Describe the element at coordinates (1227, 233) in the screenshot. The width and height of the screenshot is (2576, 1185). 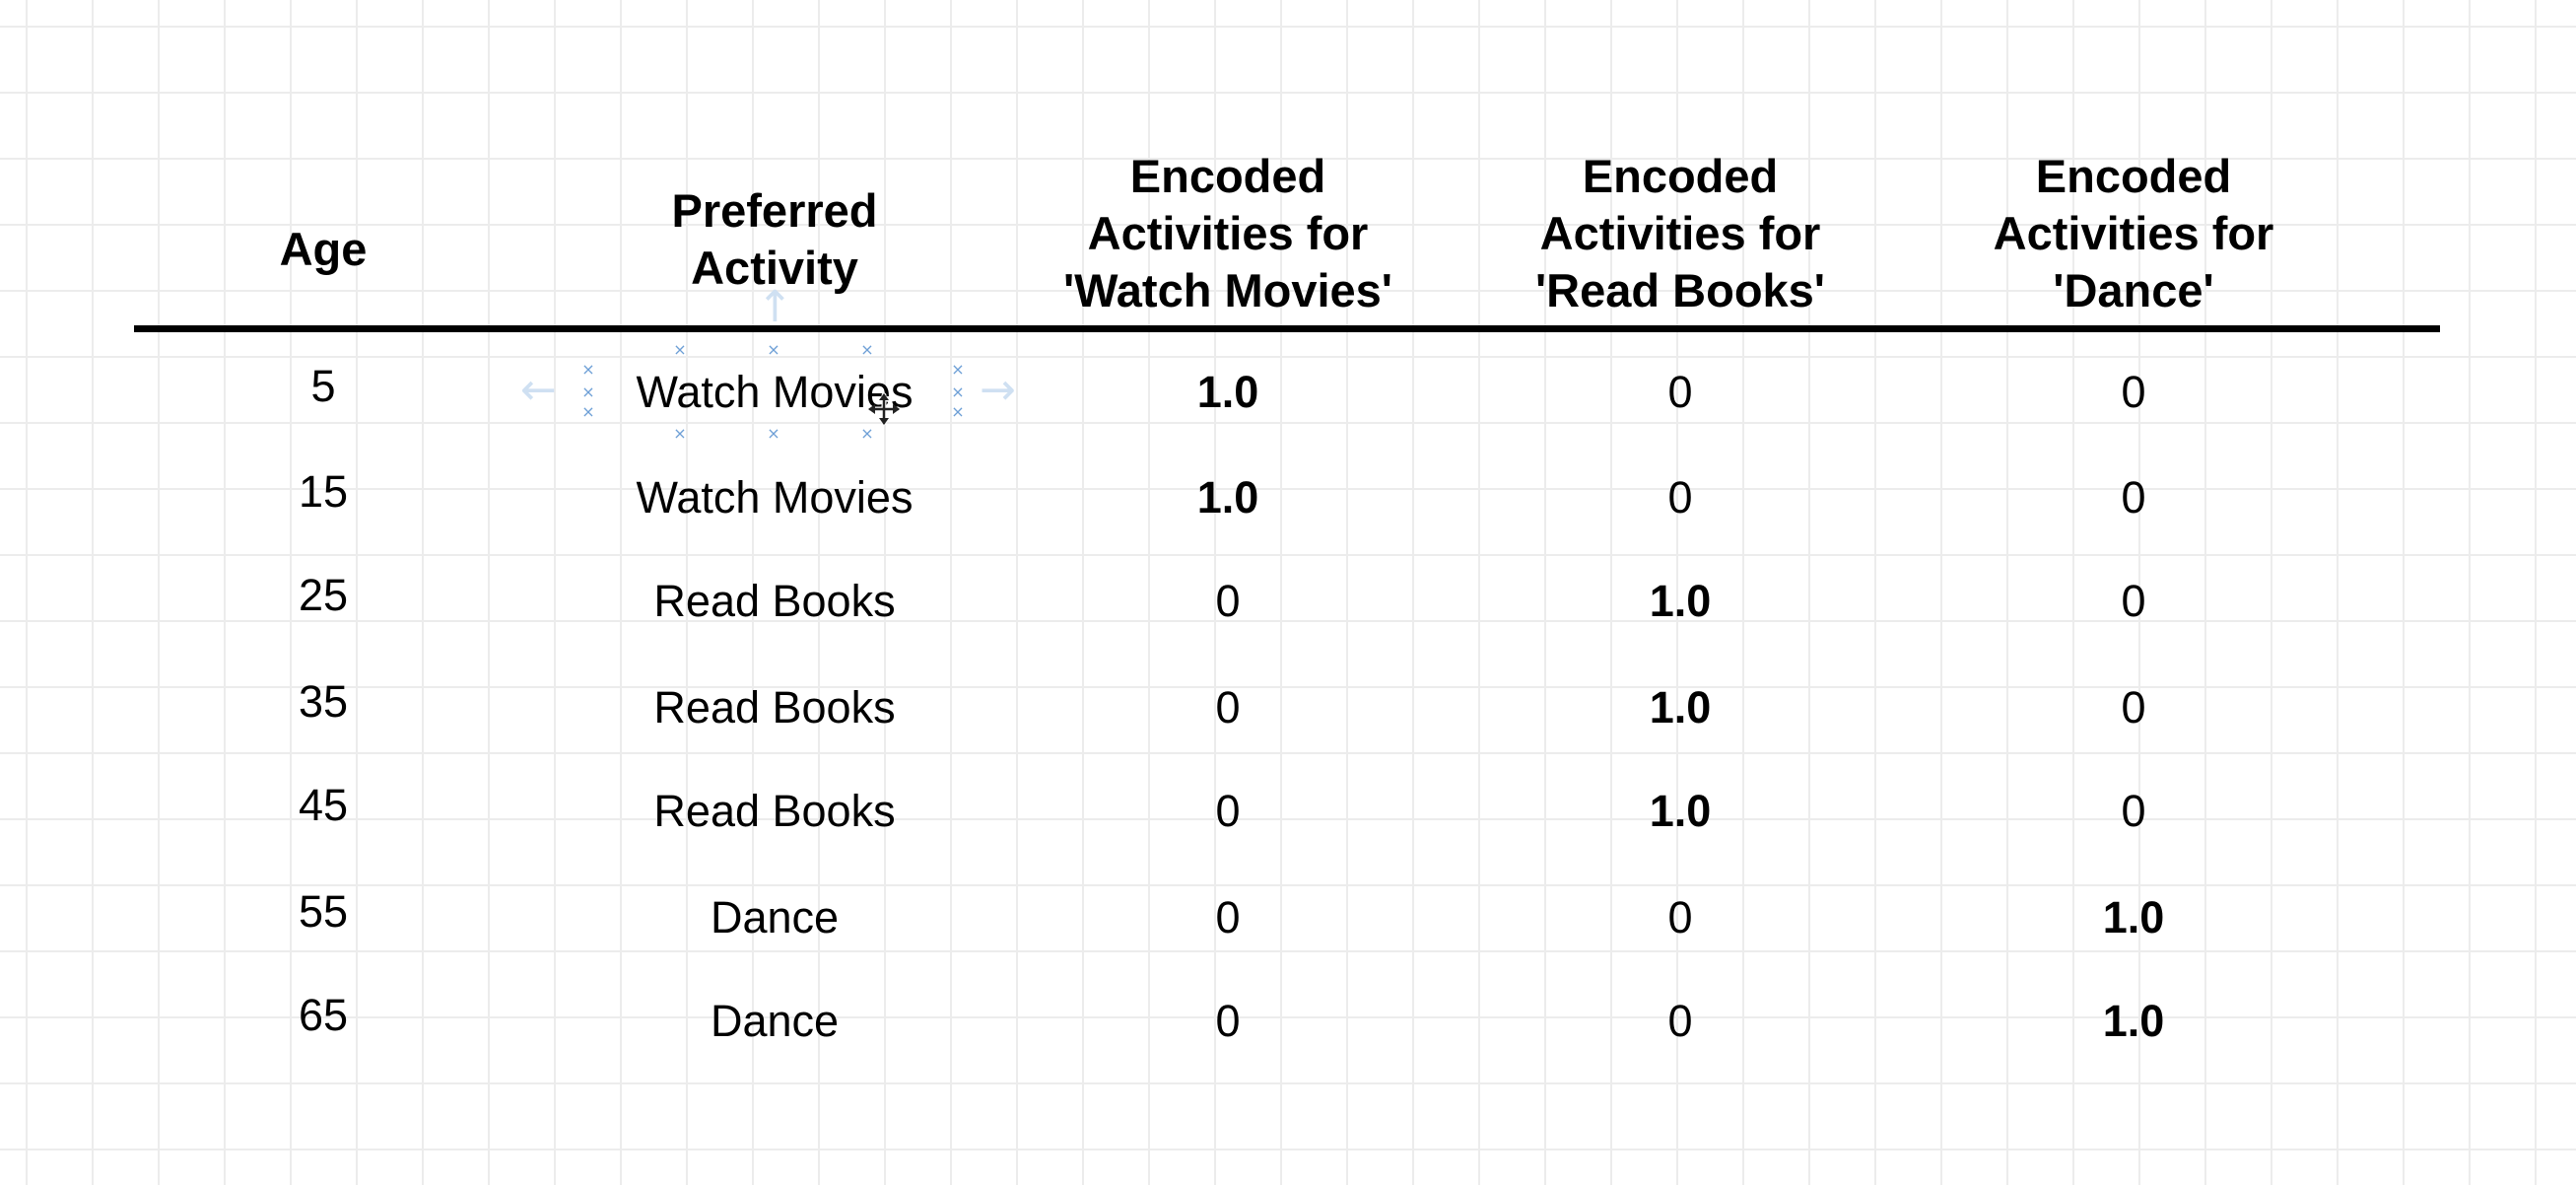
I see `header-encoded-watch-movies: Encoded Activities for 'Watch Movies'` at that location.